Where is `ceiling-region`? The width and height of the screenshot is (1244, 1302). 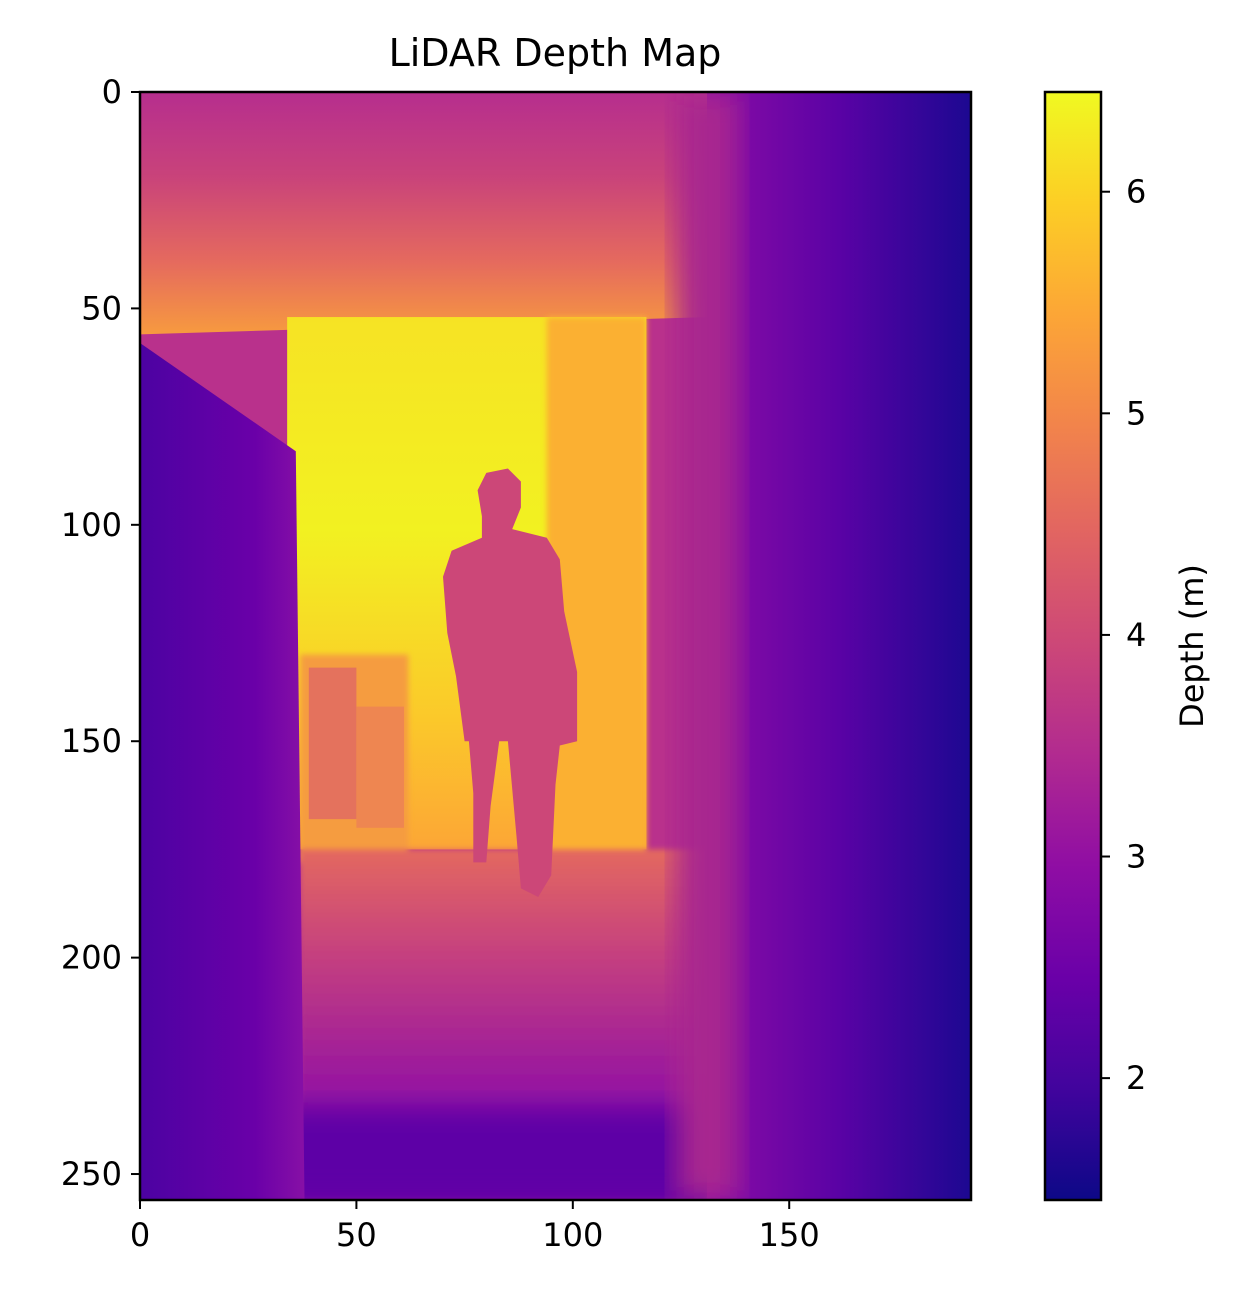
ceiling-region is located at coordinates (423, 213).